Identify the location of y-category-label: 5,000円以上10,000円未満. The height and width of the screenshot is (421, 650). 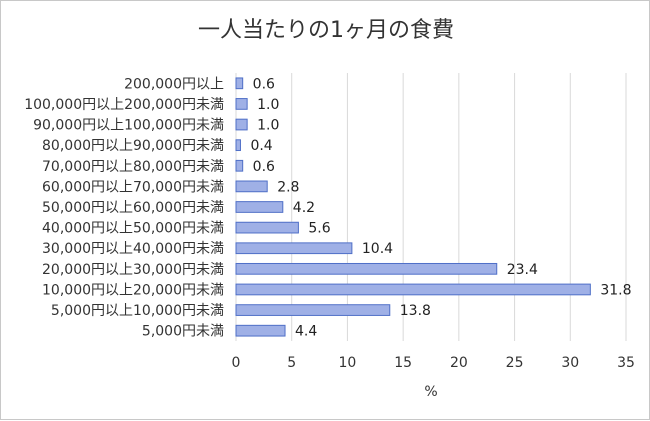
(137, 311).